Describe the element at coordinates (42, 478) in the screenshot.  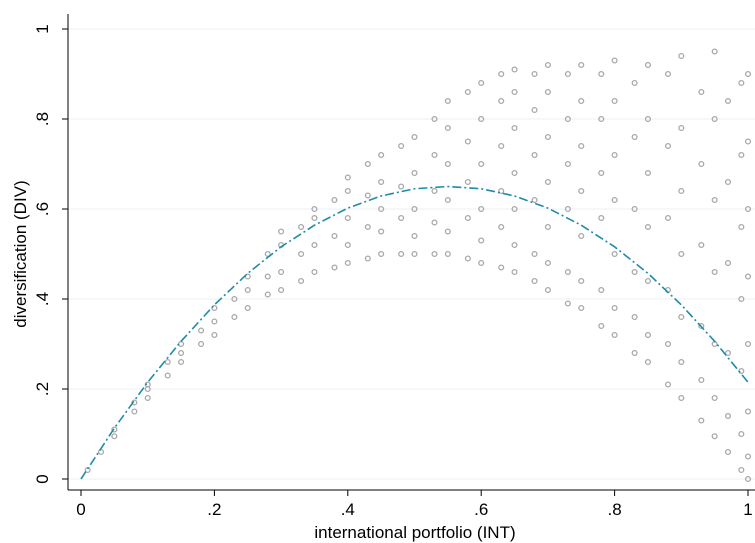
I see `y-tick-label: 0` at that location.